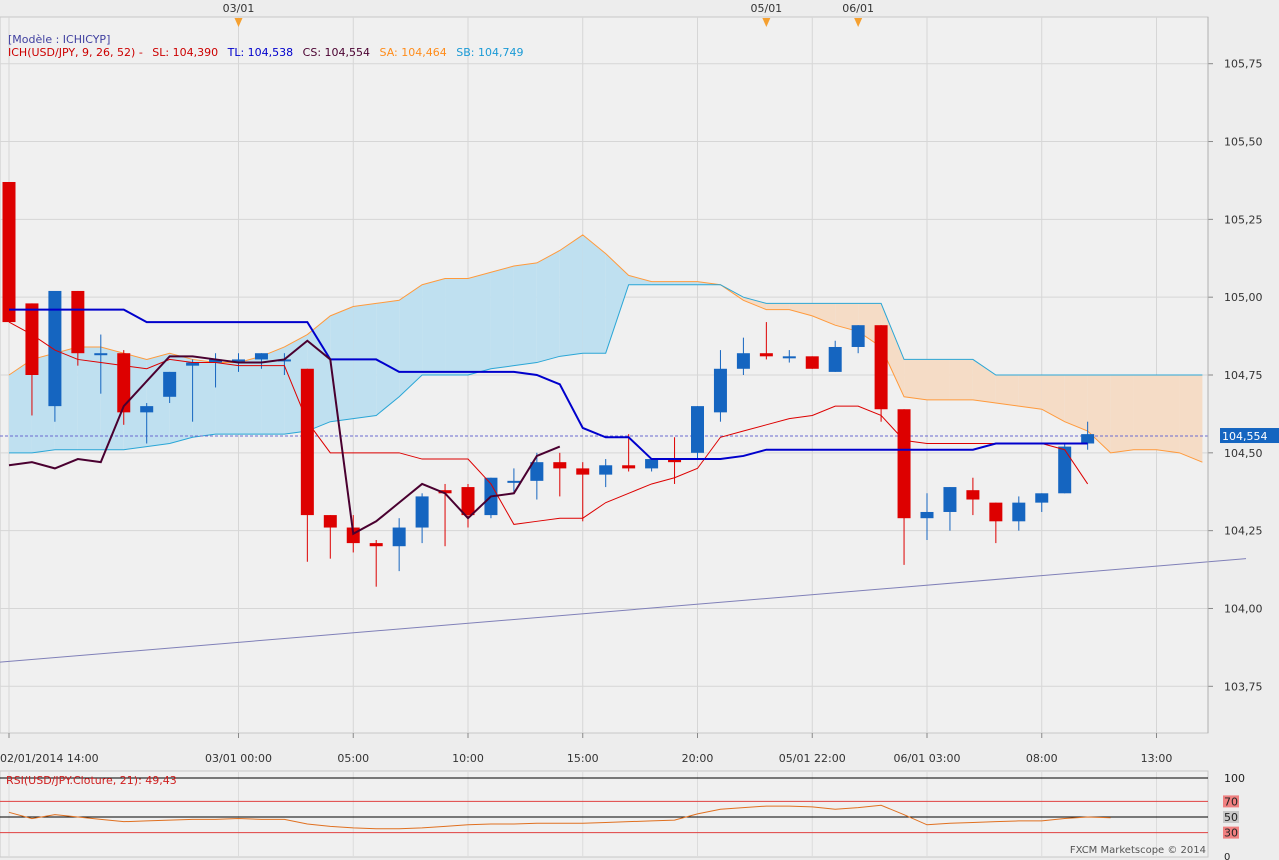 The image size is (1279, 860). What do you see at coordinates (1042, 758) in the screenshot?
I see `x-tick-label: 08:00` at bounding box center [1042, 758].